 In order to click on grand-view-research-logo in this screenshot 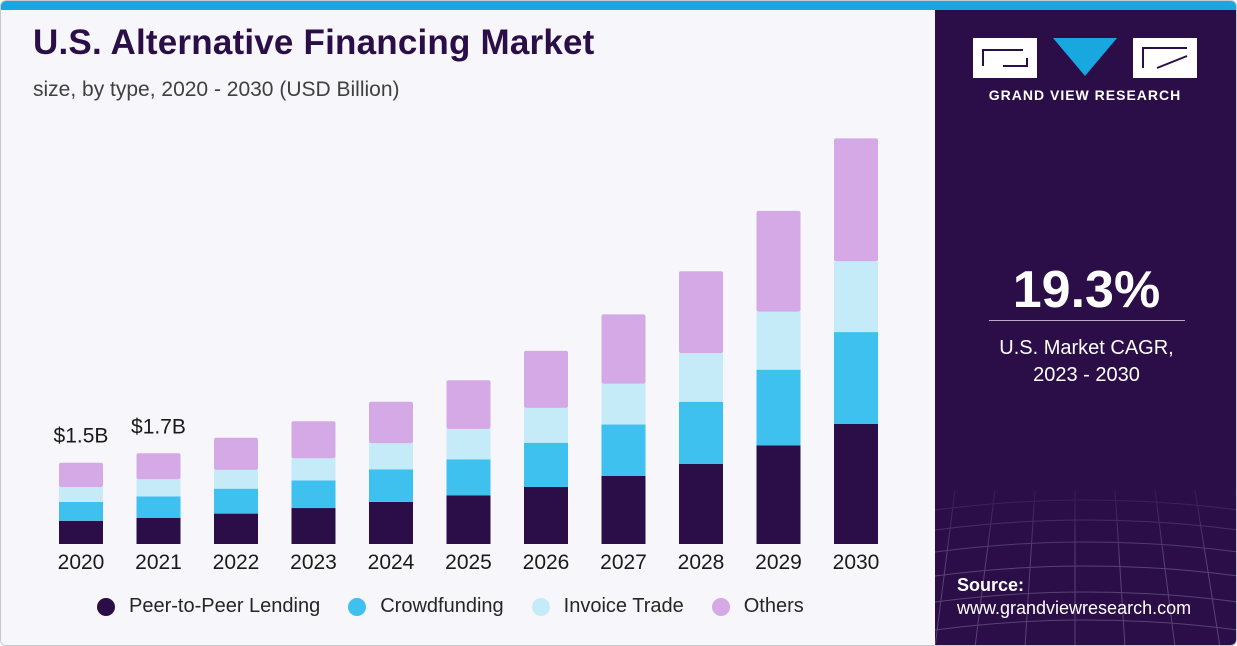, I will do `click(1085, 58)`.